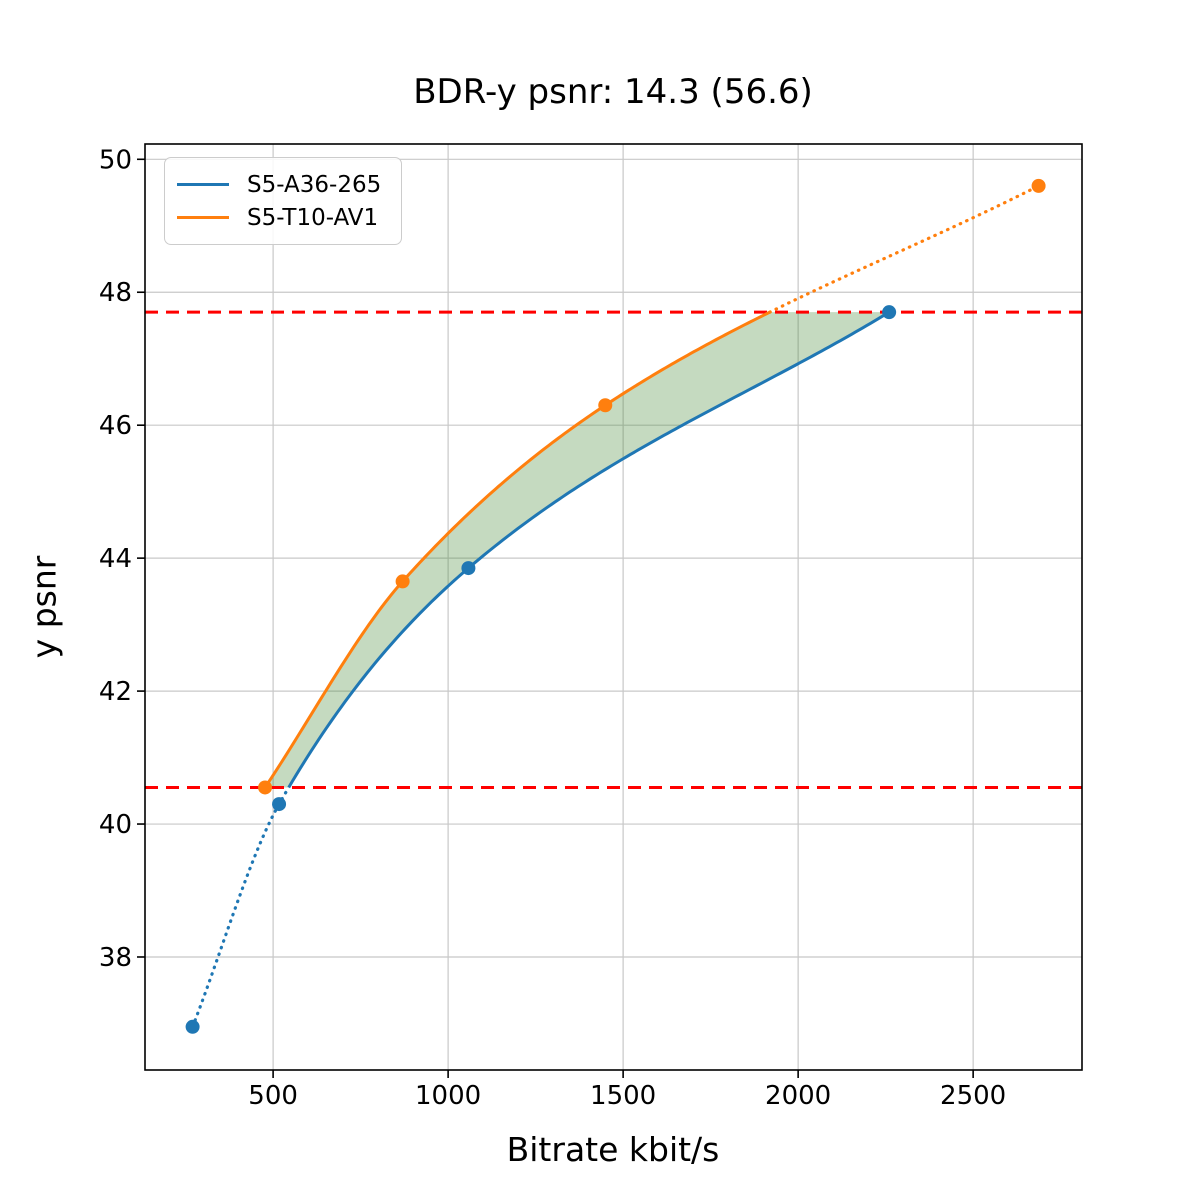 This screenshot has width=1200, height=1200. What do you see at coordinates (115, 825) in the screenshot?
I see `y-tick-label: 40` at bounding box center [115, 825].